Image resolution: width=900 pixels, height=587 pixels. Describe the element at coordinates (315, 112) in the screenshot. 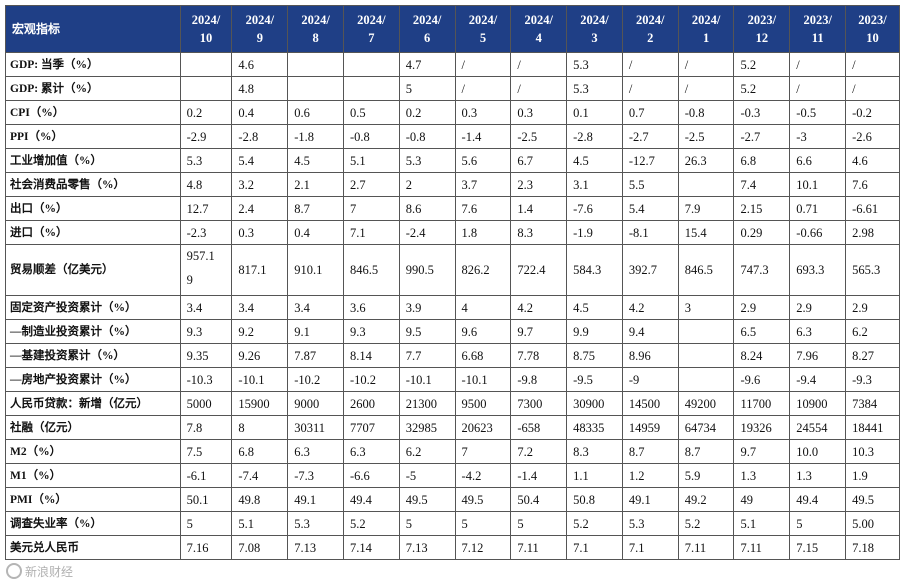

I see `table-cell: 0.6` at that location.